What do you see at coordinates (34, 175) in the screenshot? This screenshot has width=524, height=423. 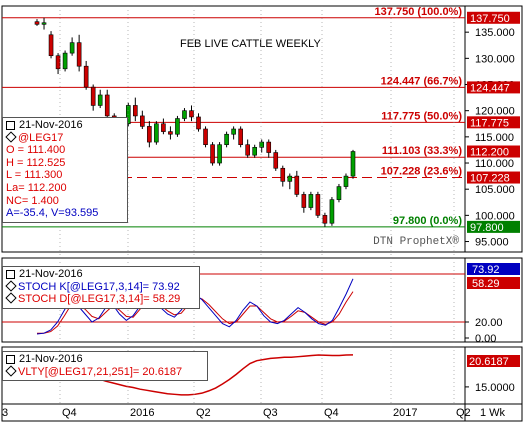 I see `info-low: L = 111.300` at bounding box center [34, 175].